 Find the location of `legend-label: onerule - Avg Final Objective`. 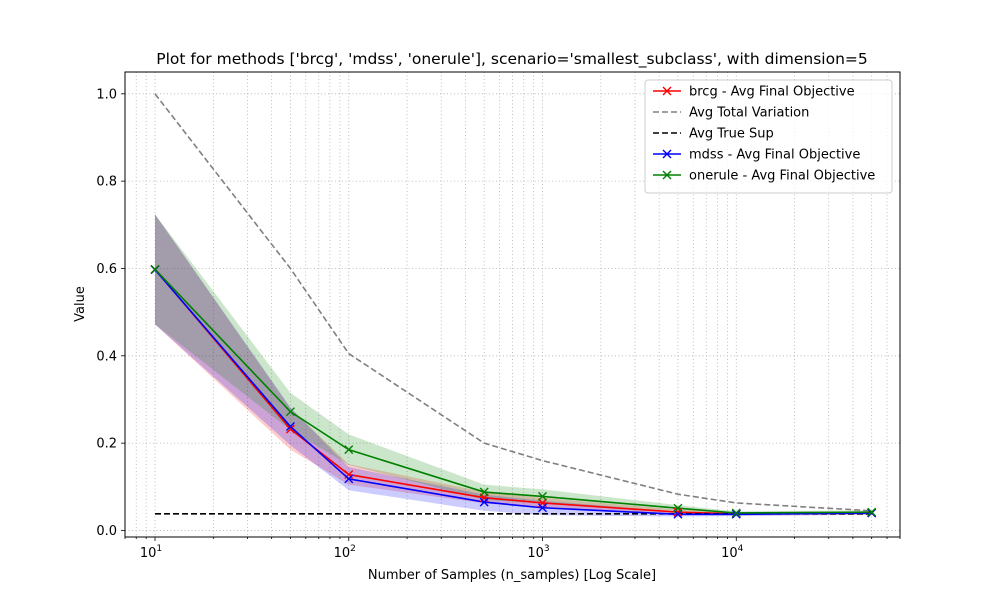

legend-label: onerule - Avg Final Objective is located at coordinates (782, 176).